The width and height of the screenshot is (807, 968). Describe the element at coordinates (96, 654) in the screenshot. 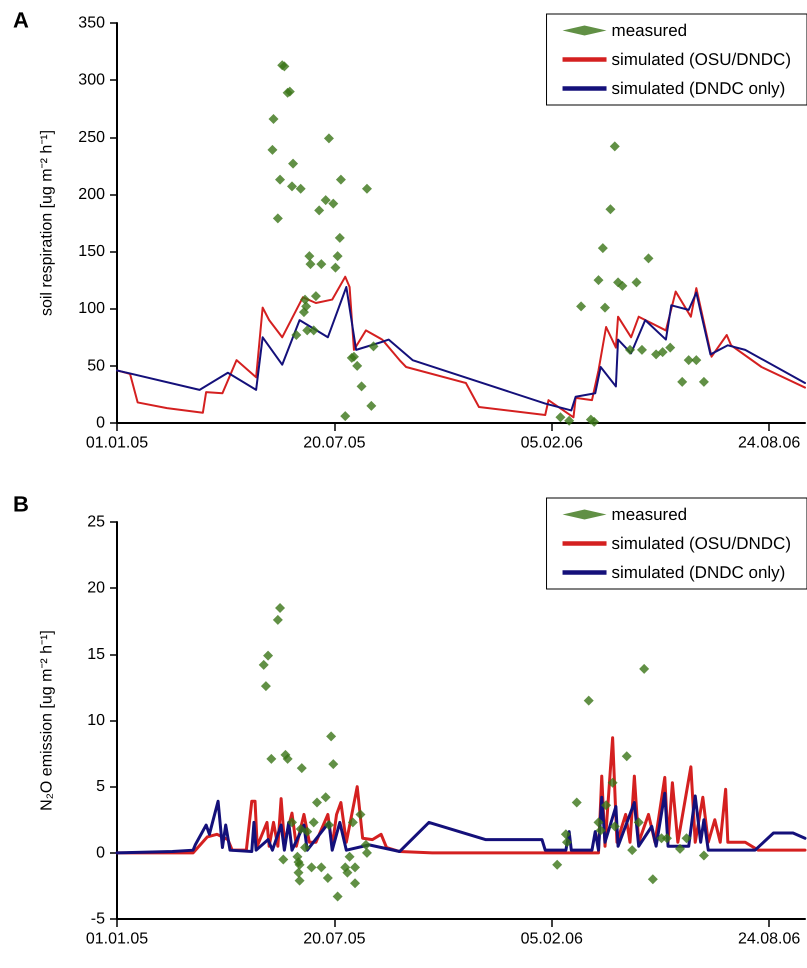

I see `y-tick-label: 15` at that location.